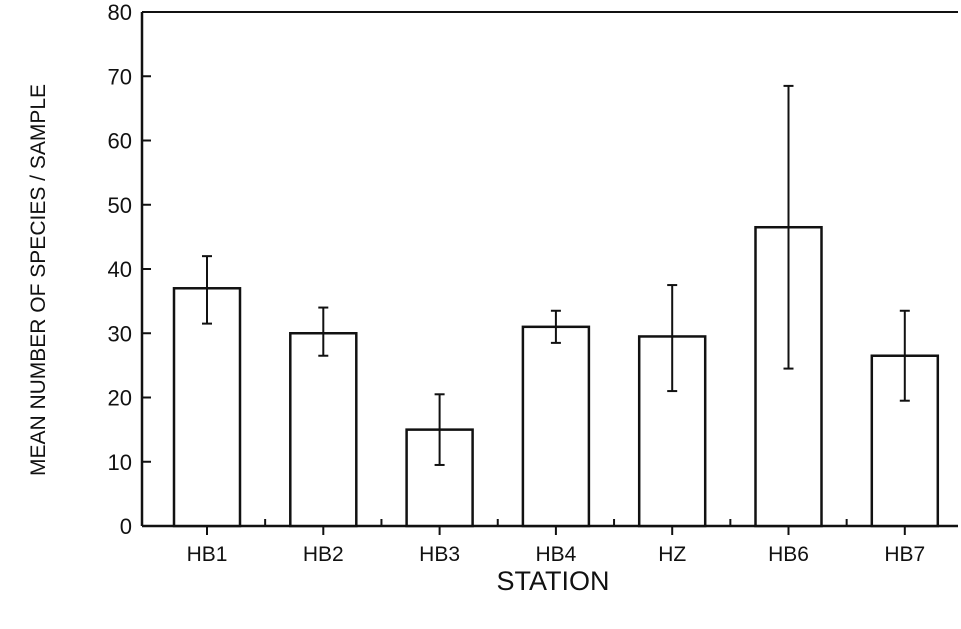 The image size is (961, 629). Describe the element at coordinates (120, 205) in the screenshot. I see `y-tick-label: 50` at that location.